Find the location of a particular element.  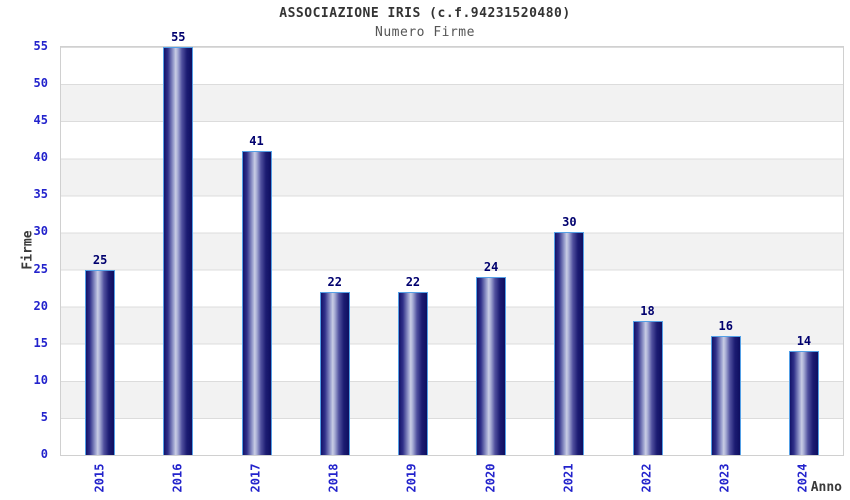

x-tick-label: 2023 is located at coordinates (724, 478).